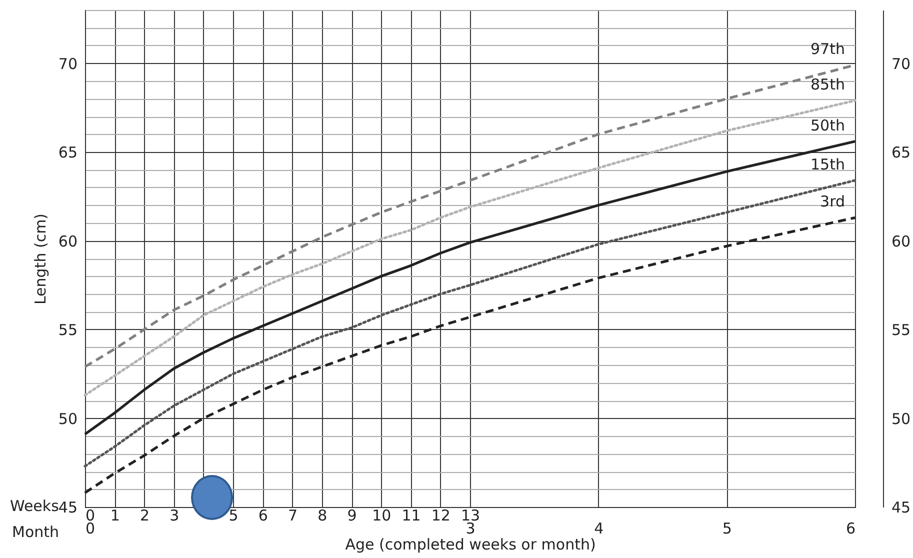 This screenshot has height=558, width=913. What do you see at coordinates (175, 515) in the screenshot?
I see `x-tick-label: 3` at bounding box center [175, 515].